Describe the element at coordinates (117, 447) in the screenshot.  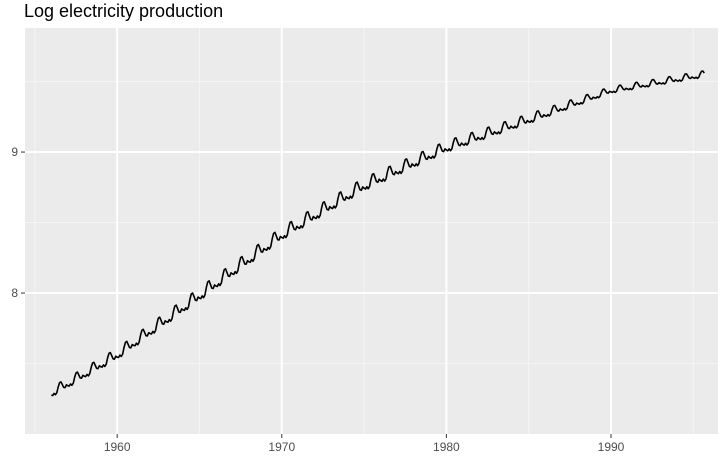
I see `x-tick-label: 1960` at that location.